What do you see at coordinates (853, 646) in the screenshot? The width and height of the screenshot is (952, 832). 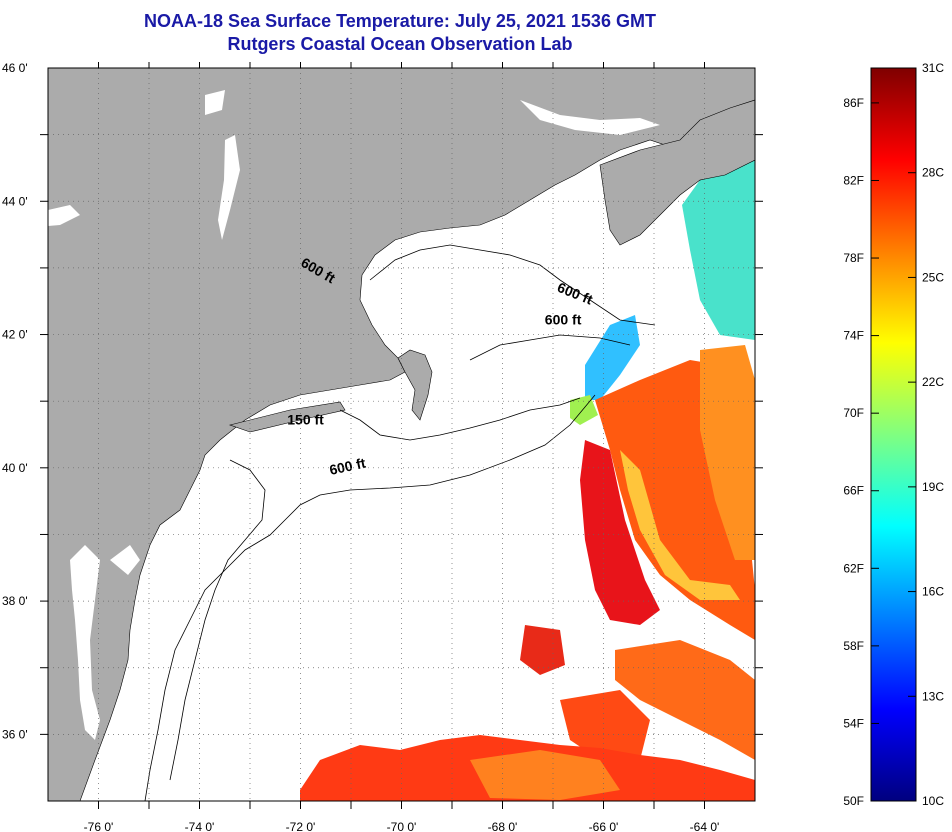 I see `fahrenheit-label: 58F` at bounding box center [853, 646].